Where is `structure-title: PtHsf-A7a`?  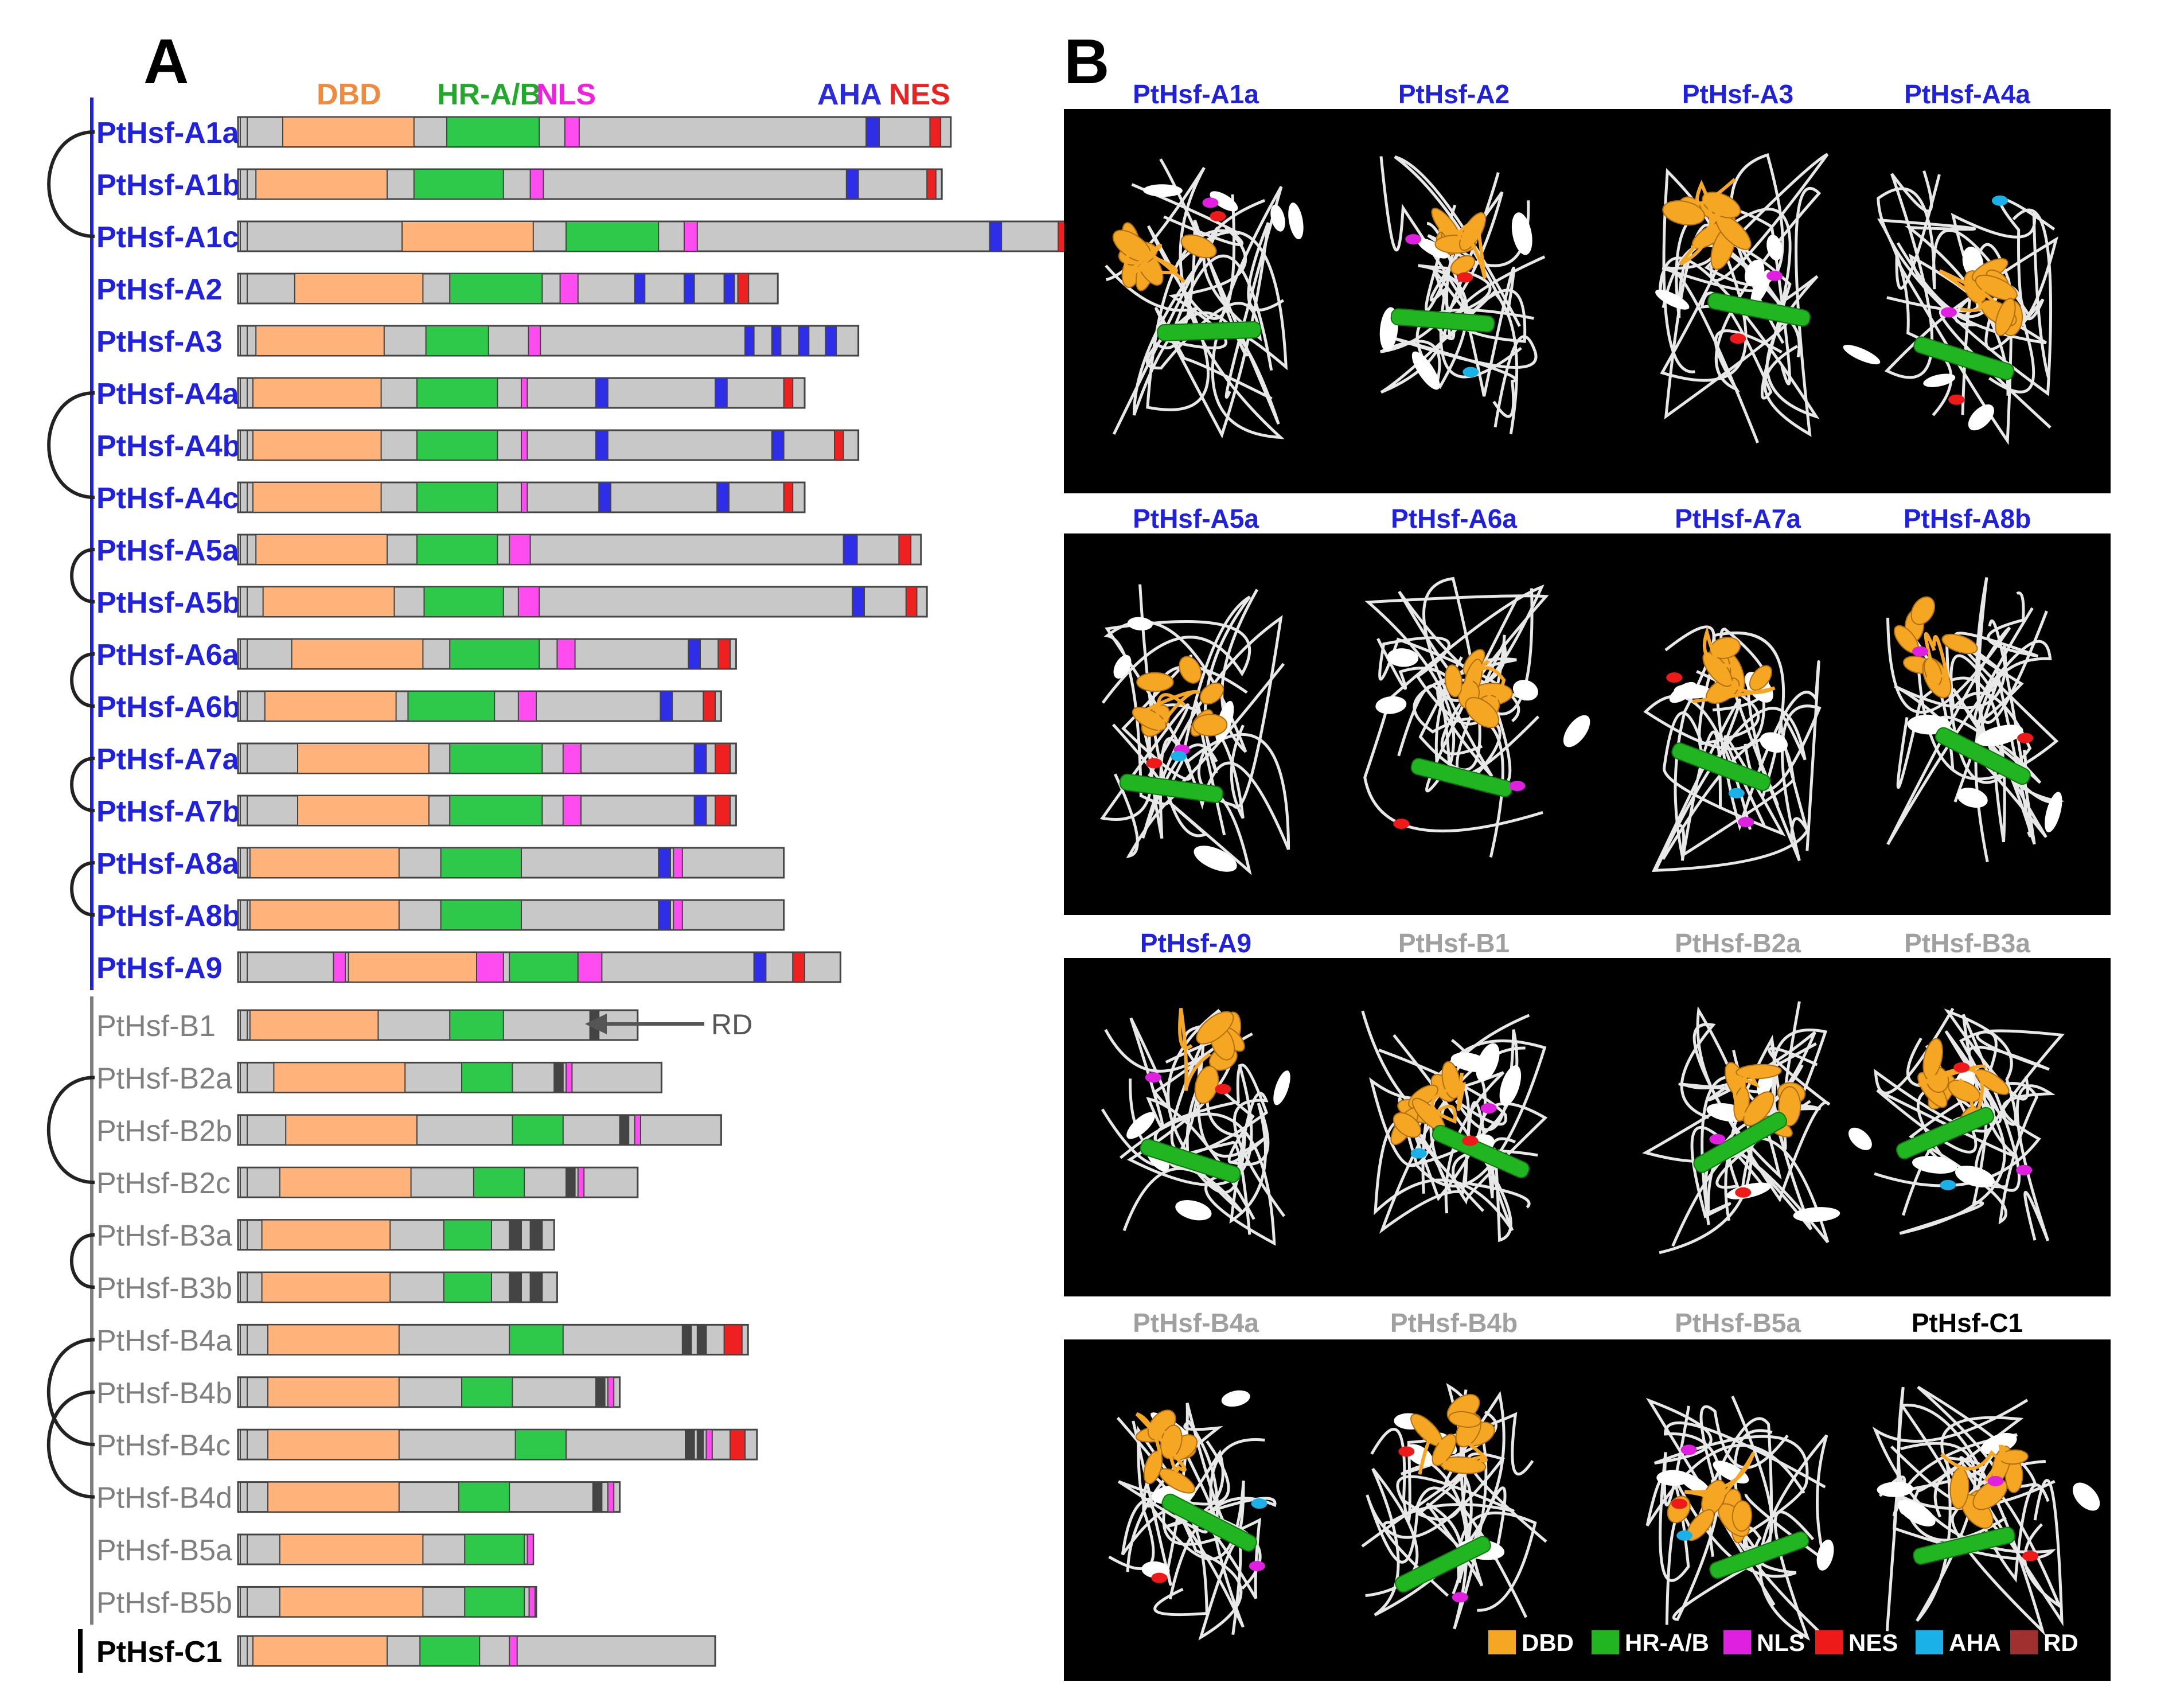
structure-title: PtHsf-A7a is located at coordinates (1738, 518).